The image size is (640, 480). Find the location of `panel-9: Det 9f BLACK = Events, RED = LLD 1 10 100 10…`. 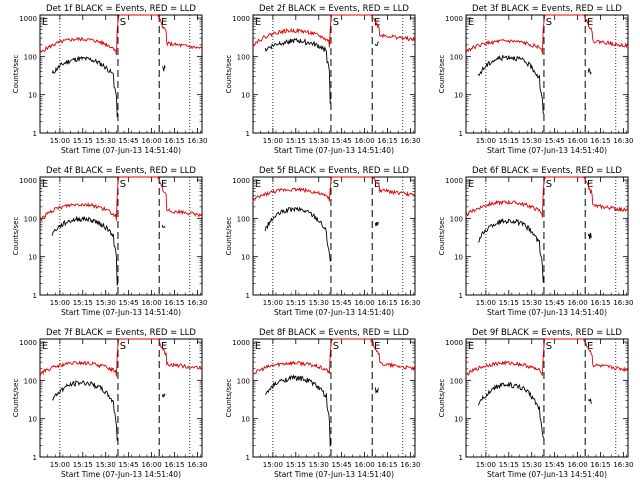

panel-9: Det 9f BLACK = Events, RED = LLD 1 10 100 10… is located at coordinates (536, 403).